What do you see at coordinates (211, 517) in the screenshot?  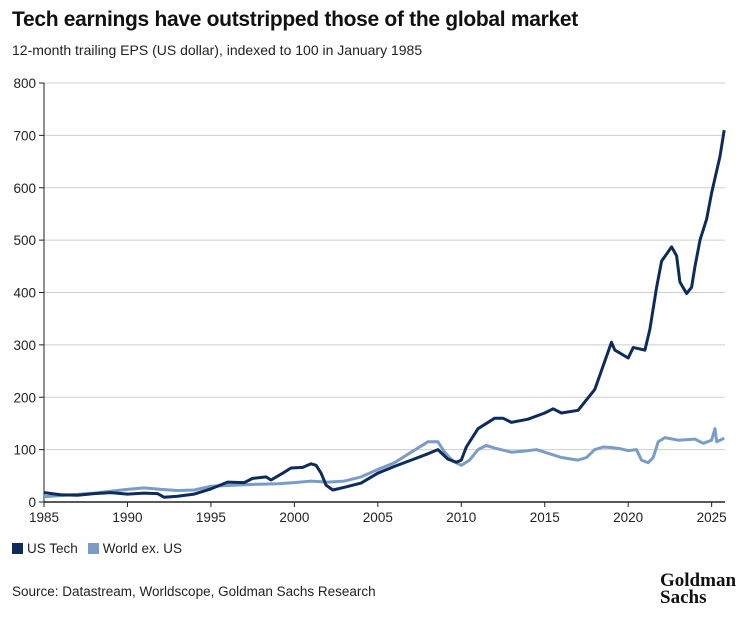 I see `x-tick-label: 1995` at bounding box center [211, 517].